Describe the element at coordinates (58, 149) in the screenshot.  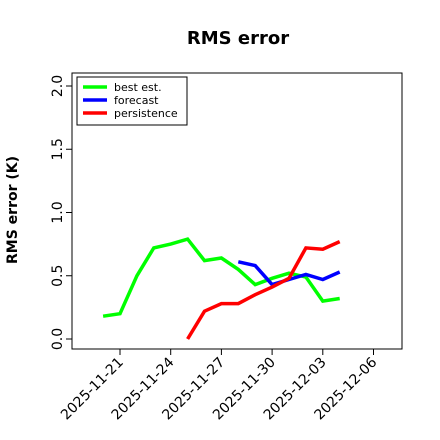
I see `y-tick-label: 1.5` at that location.